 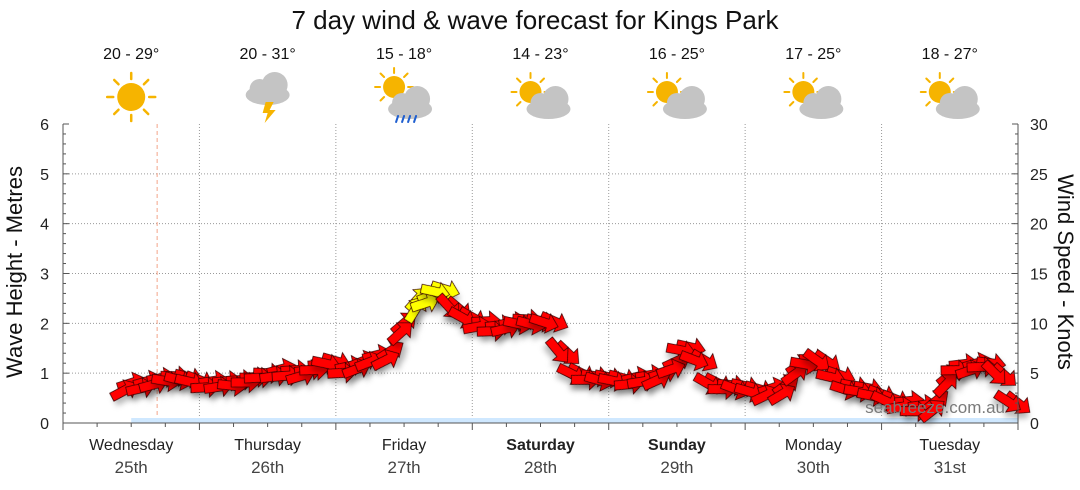 I want to click on day-label: Thursday, so click(x=267, y=445).